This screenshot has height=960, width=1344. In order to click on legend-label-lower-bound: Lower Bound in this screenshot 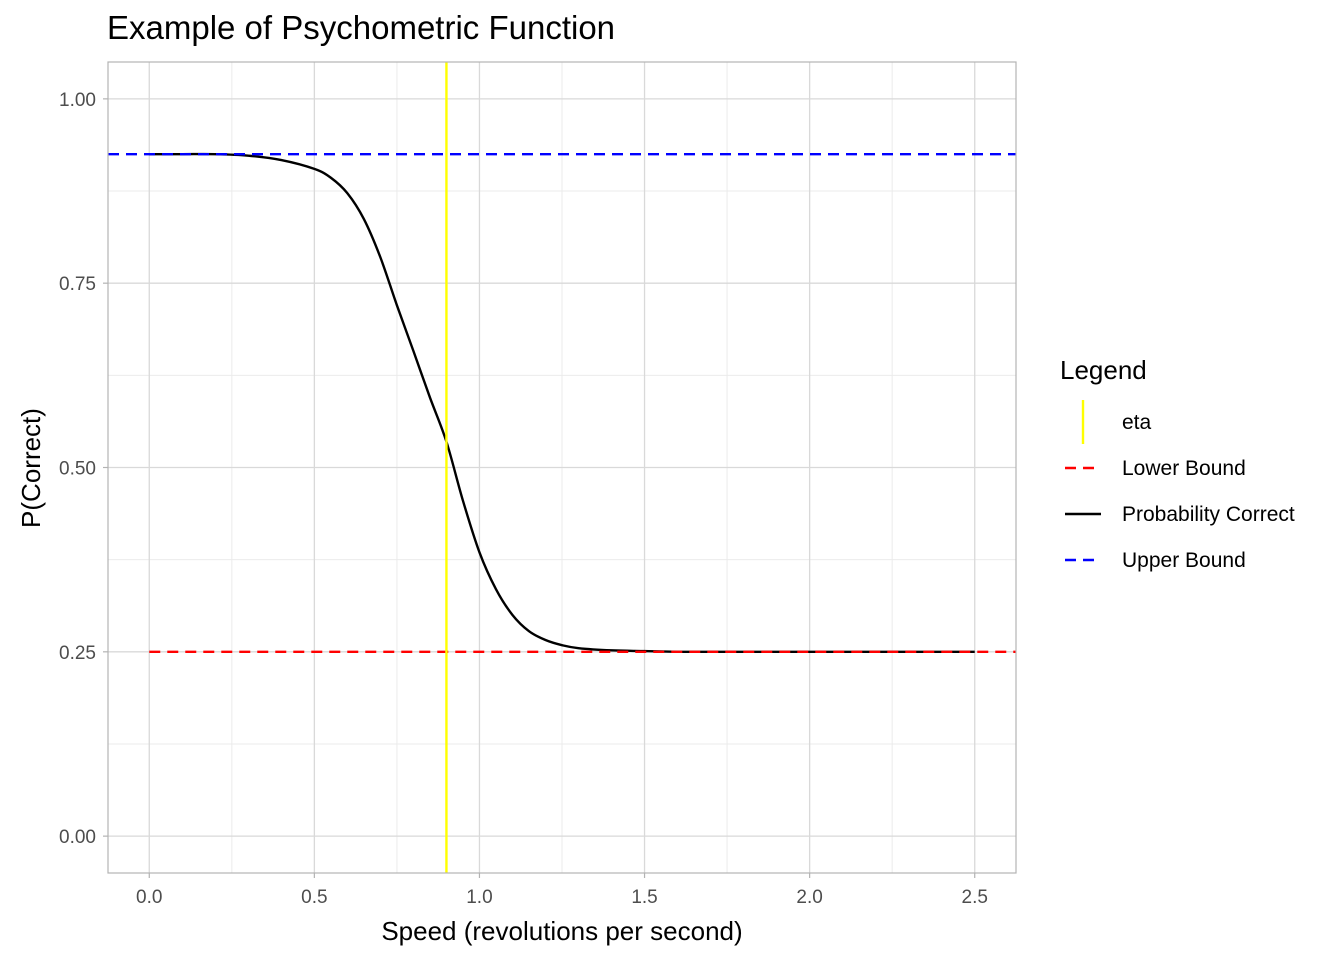, I will do `click(1184, 468)`.